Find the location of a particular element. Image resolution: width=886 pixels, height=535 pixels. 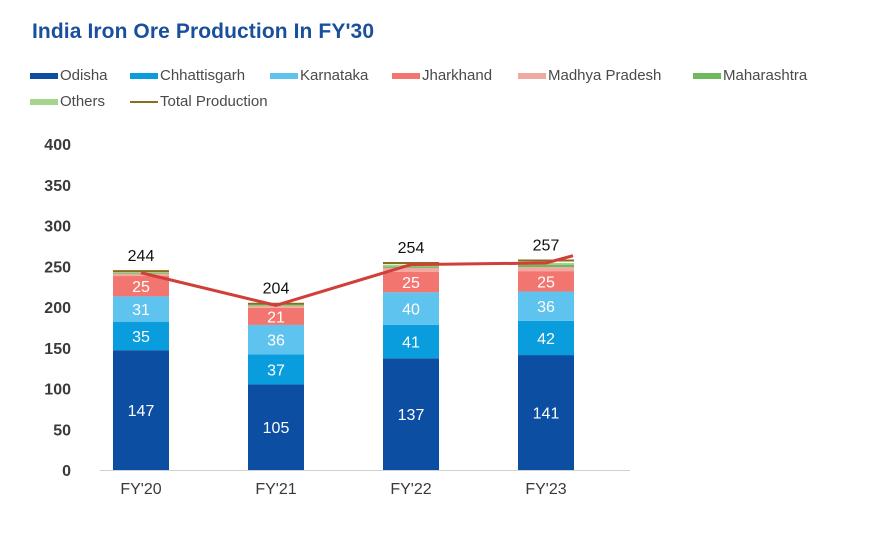

legend-item-karnataka: Karnataka is located at coordinates (319, 75).